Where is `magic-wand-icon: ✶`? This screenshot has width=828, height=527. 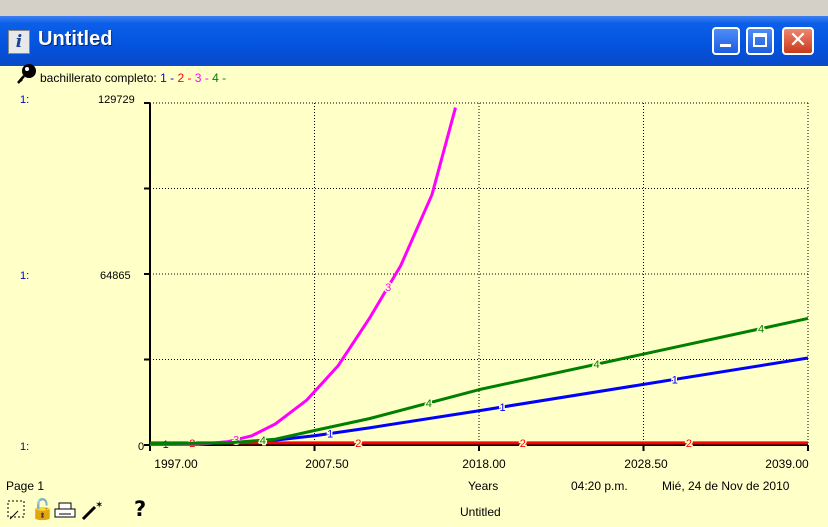 magic-wand-icon: ✶ is located at coordinates (91, 510).